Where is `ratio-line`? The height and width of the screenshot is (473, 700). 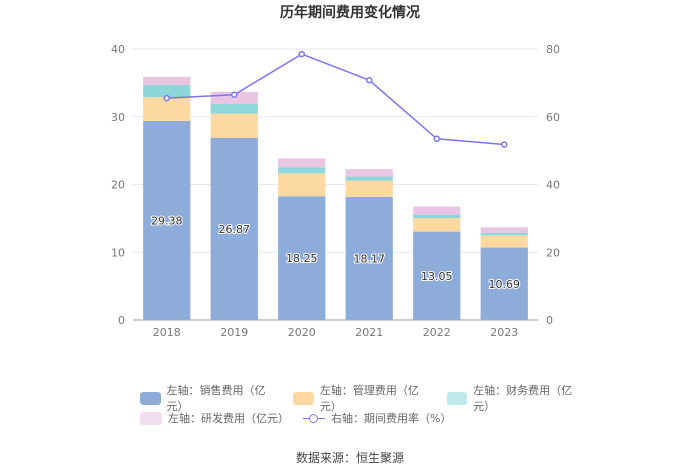
ratio-line is located at coordinates (335, 99).